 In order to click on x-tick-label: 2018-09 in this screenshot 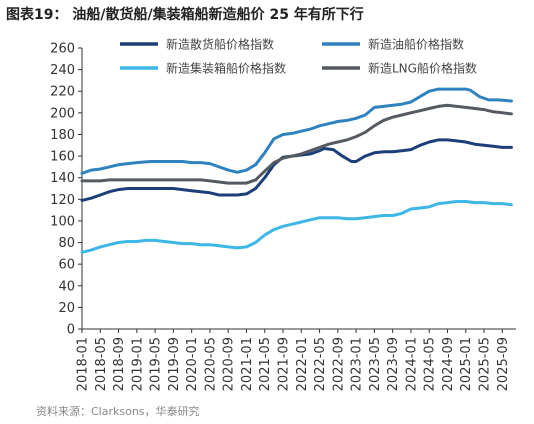, I will do `click(119, 364)`.